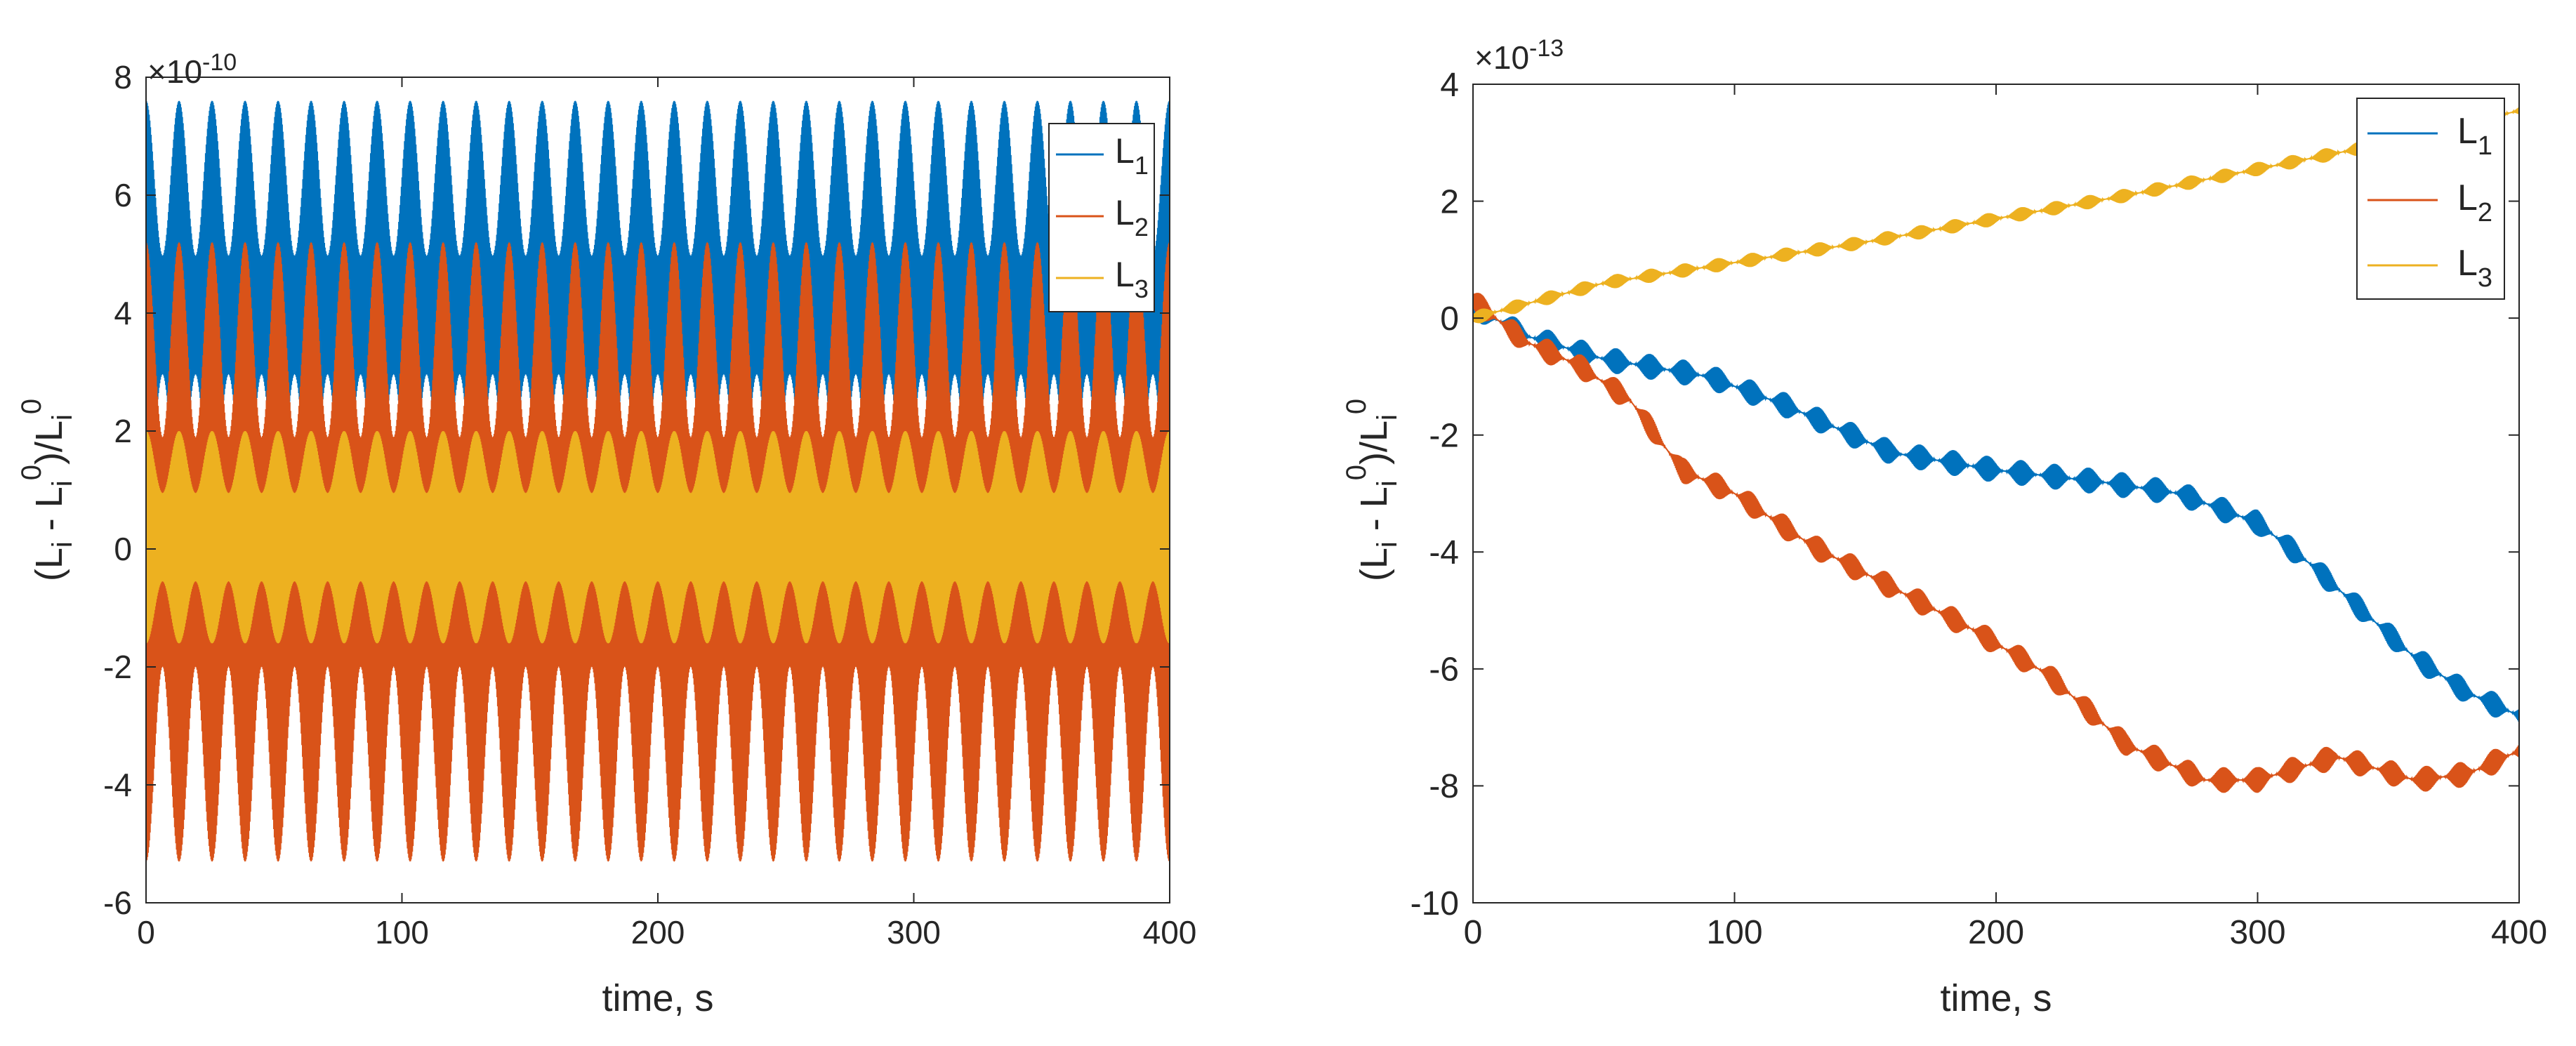 The width and height of the screenshot is (2576, 1046). Describe the element at coordinates (2474, 203) in the screenshot. I see `right-legend-label-2: L2` at that location.